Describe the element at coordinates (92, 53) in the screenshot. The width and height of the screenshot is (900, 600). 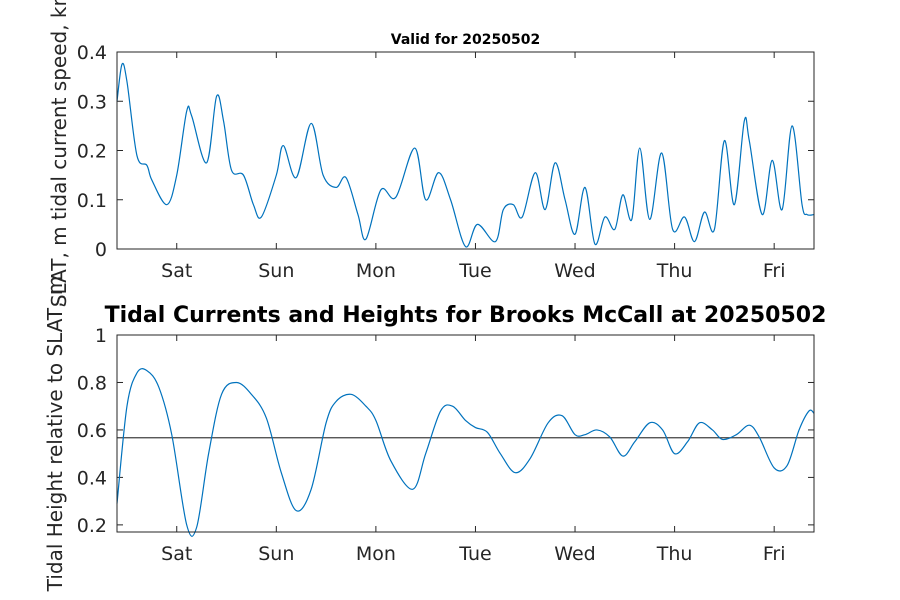
I see `current-speed-ytick-label: 0.4` at that location.